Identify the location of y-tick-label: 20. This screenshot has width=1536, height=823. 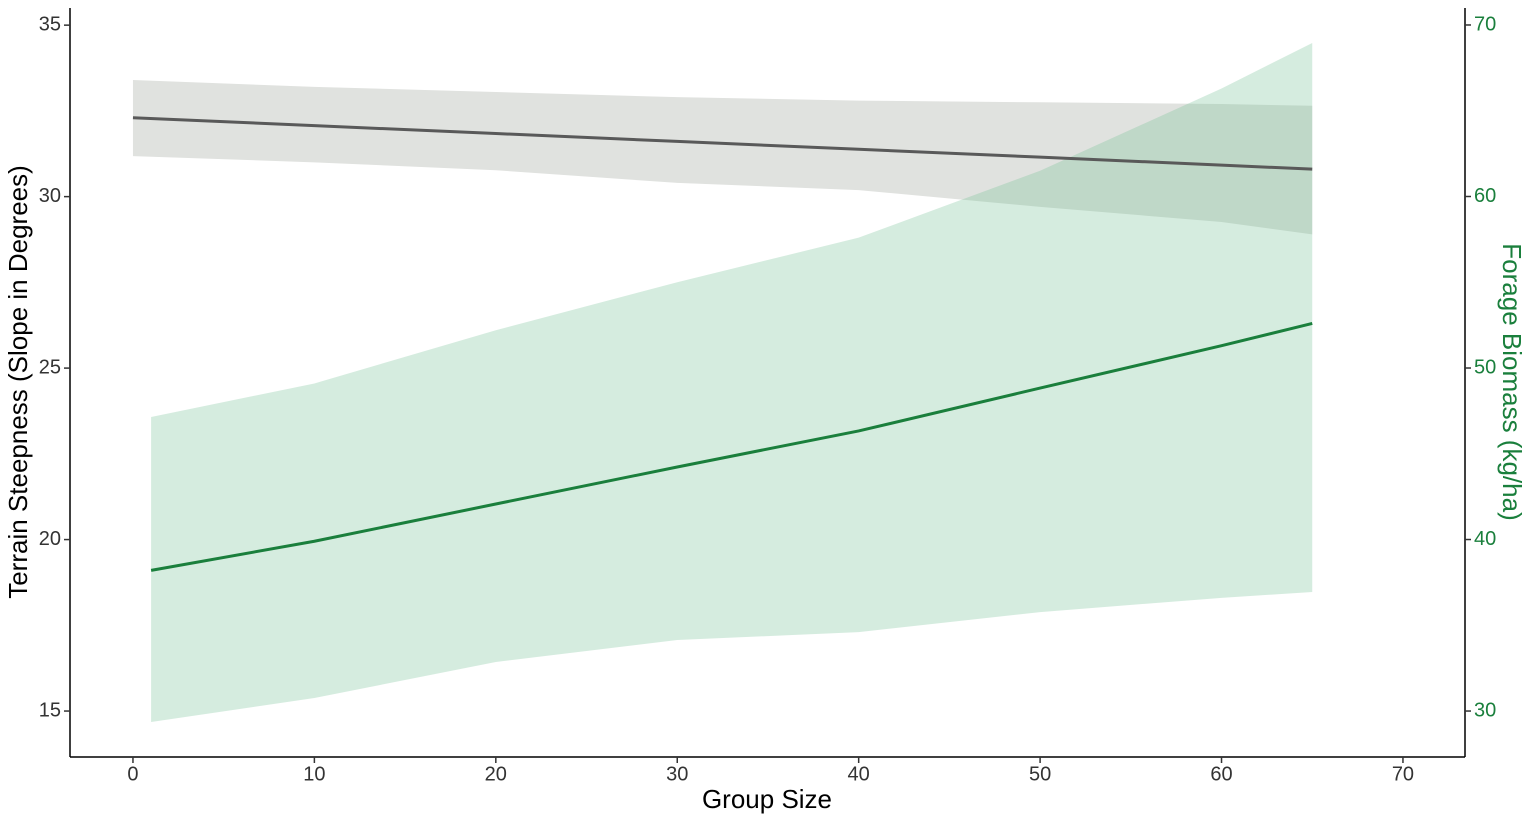
(50, 539).